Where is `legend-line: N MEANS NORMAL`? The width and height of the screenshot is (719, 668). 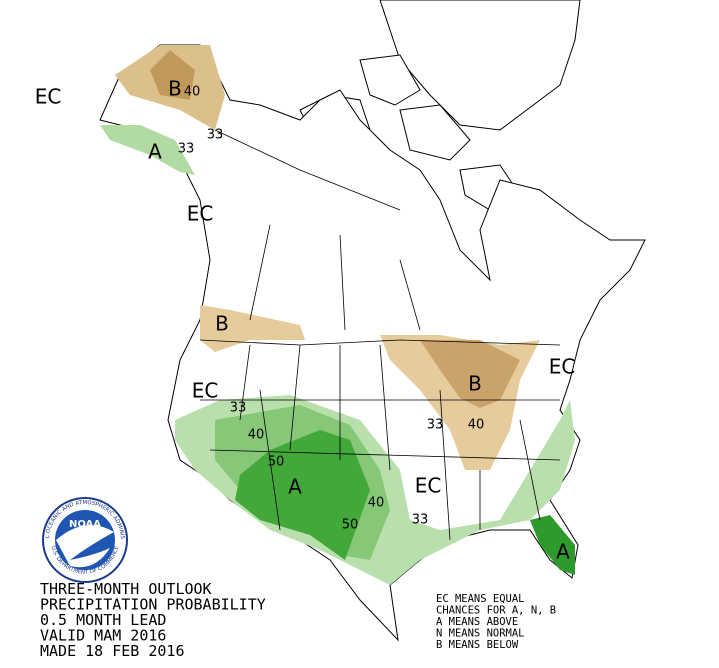 legend-line: N MEANS NORMAL is located at coordinates (480, 634).